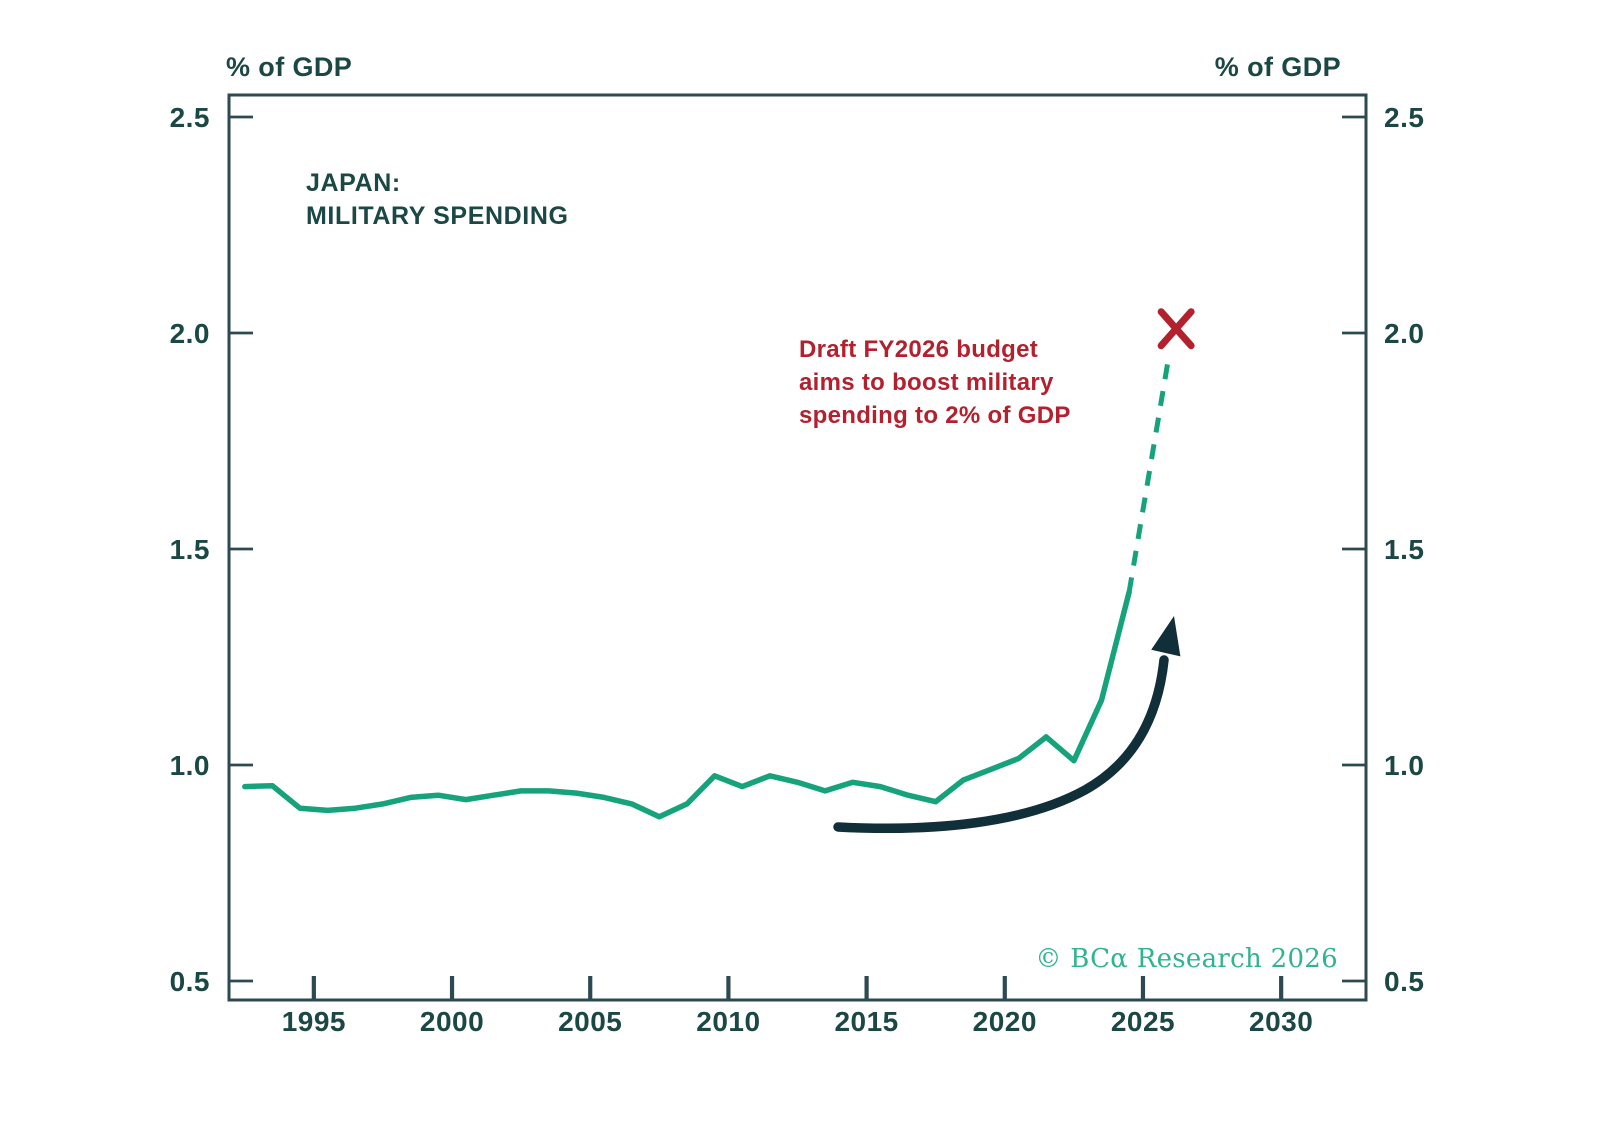 The image size is (1597, 1144). What do you see at coordinates (1176, 329) in the screenshot?
I see `target-marker-x` at bounding box center [1176, 329].